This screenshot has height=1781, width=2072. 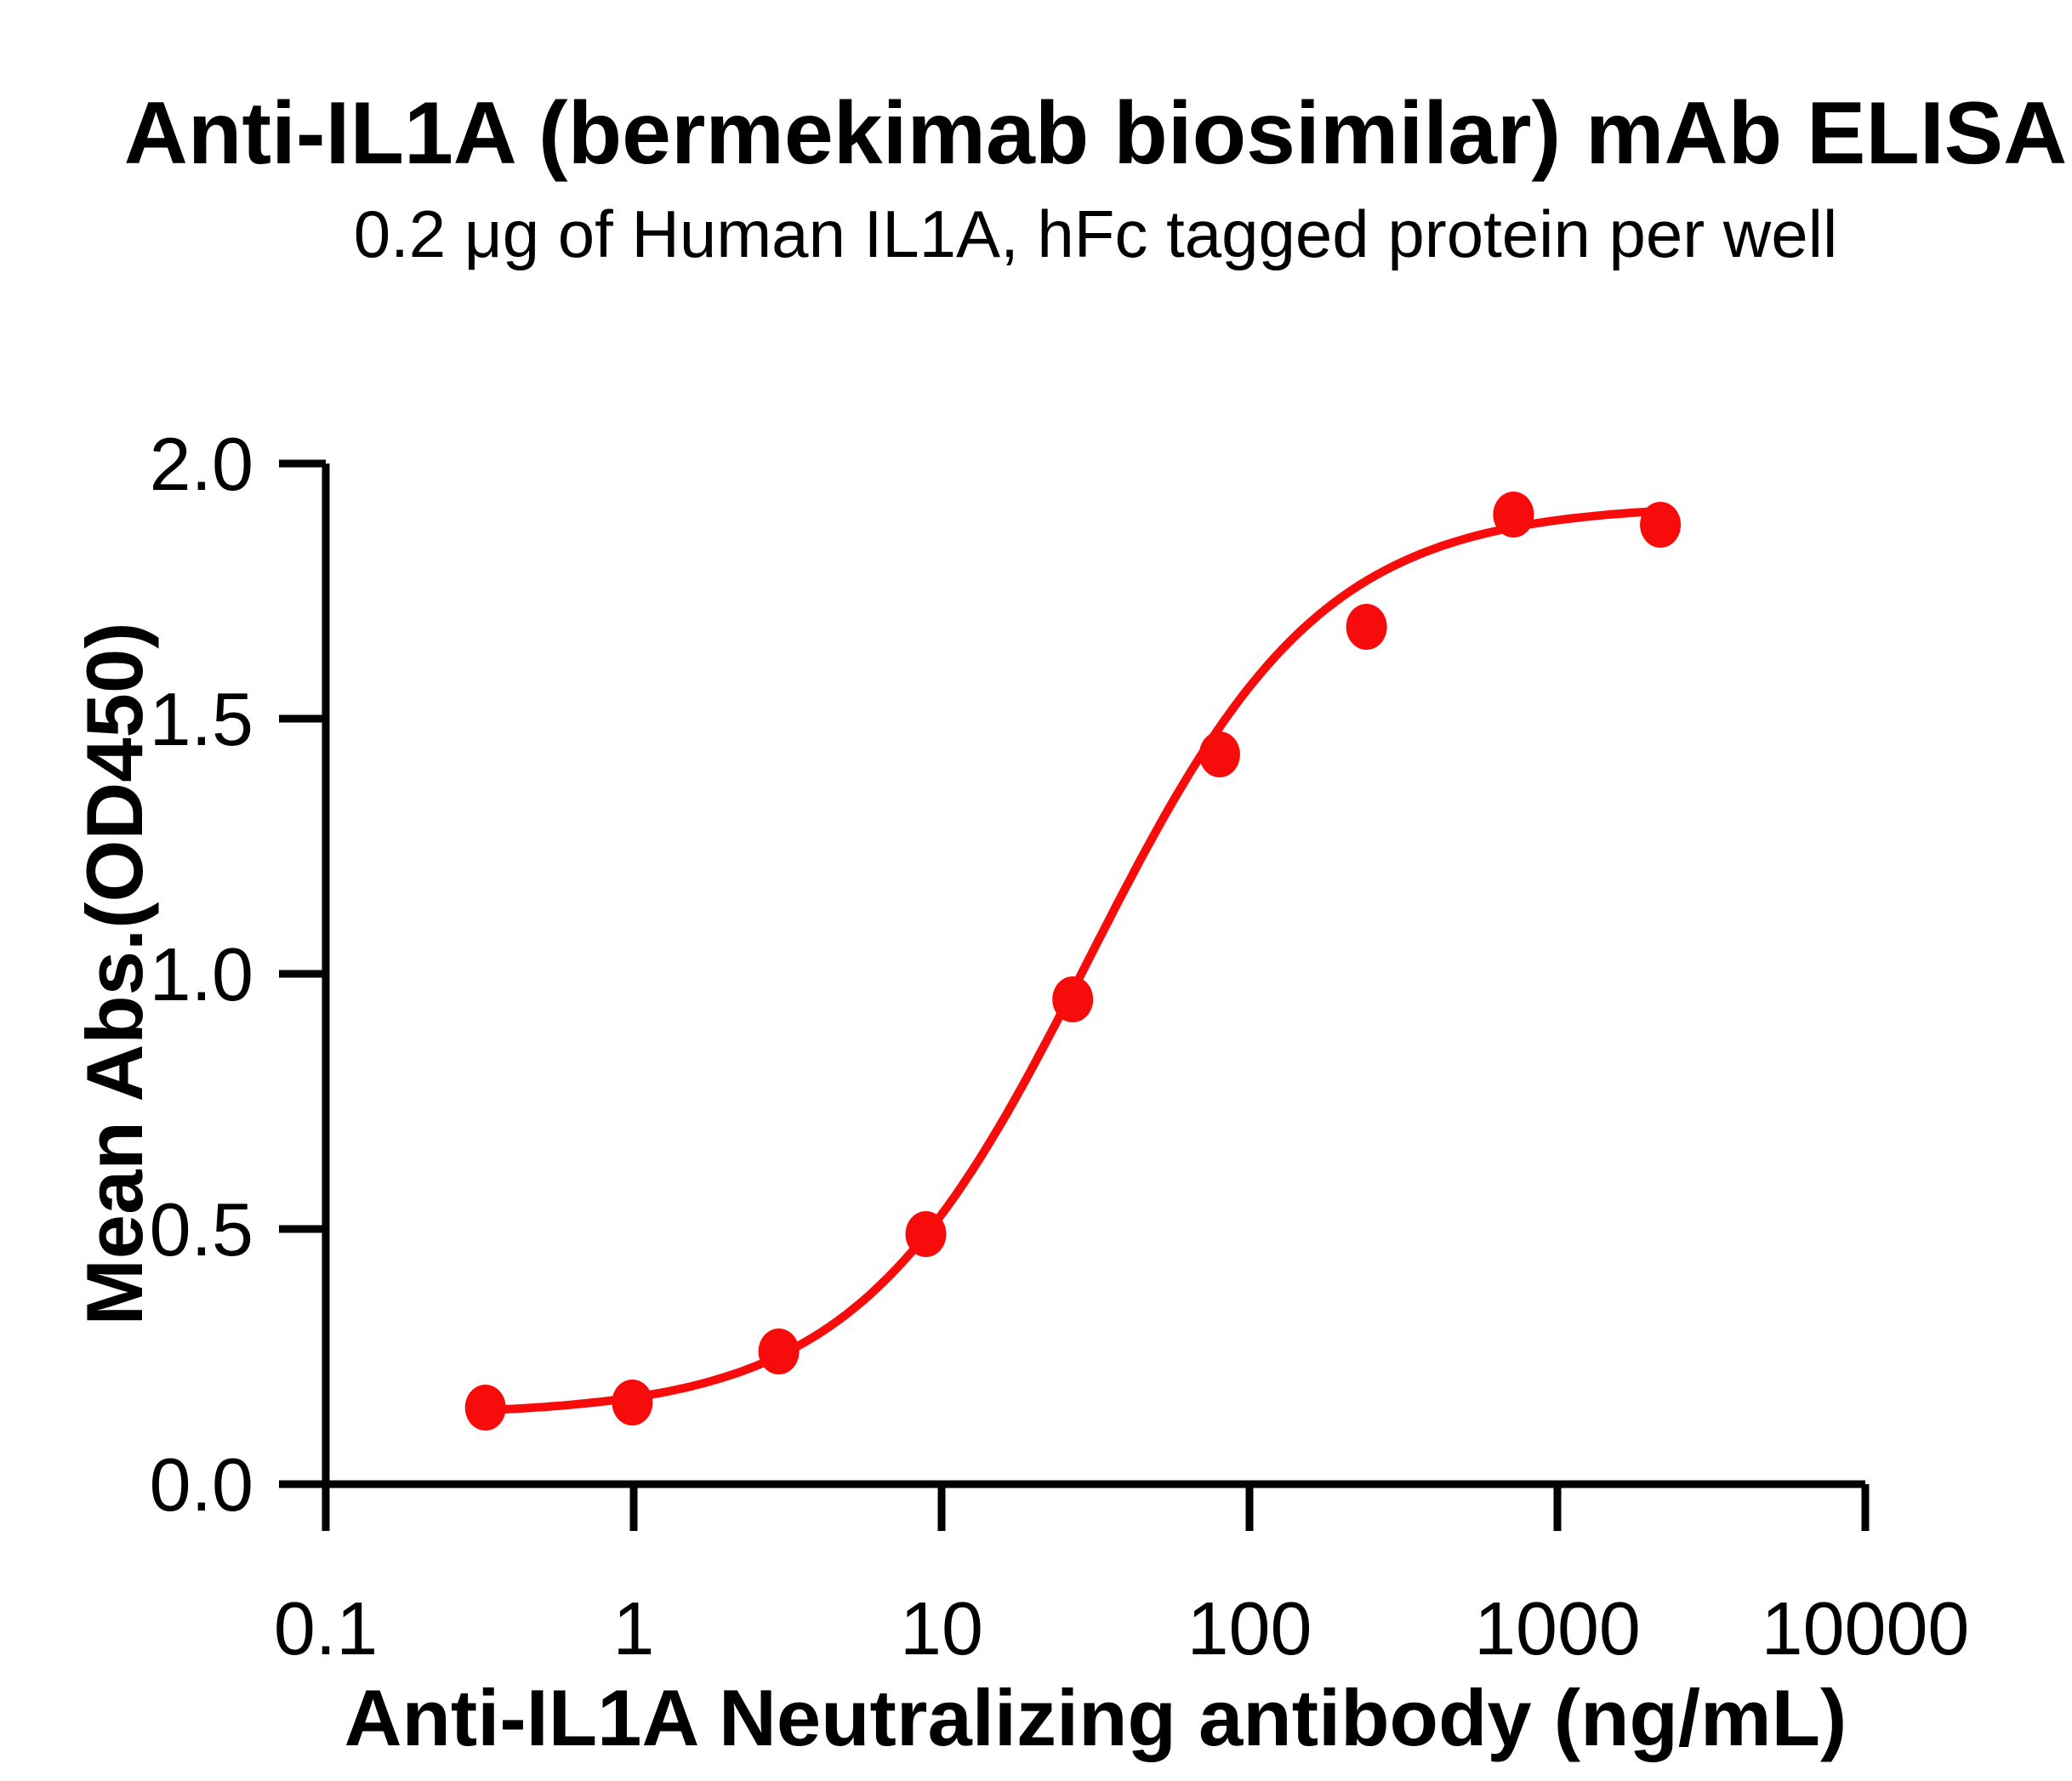 I want to click on y-tick-label: 1.5, so click(x=201, y=719).